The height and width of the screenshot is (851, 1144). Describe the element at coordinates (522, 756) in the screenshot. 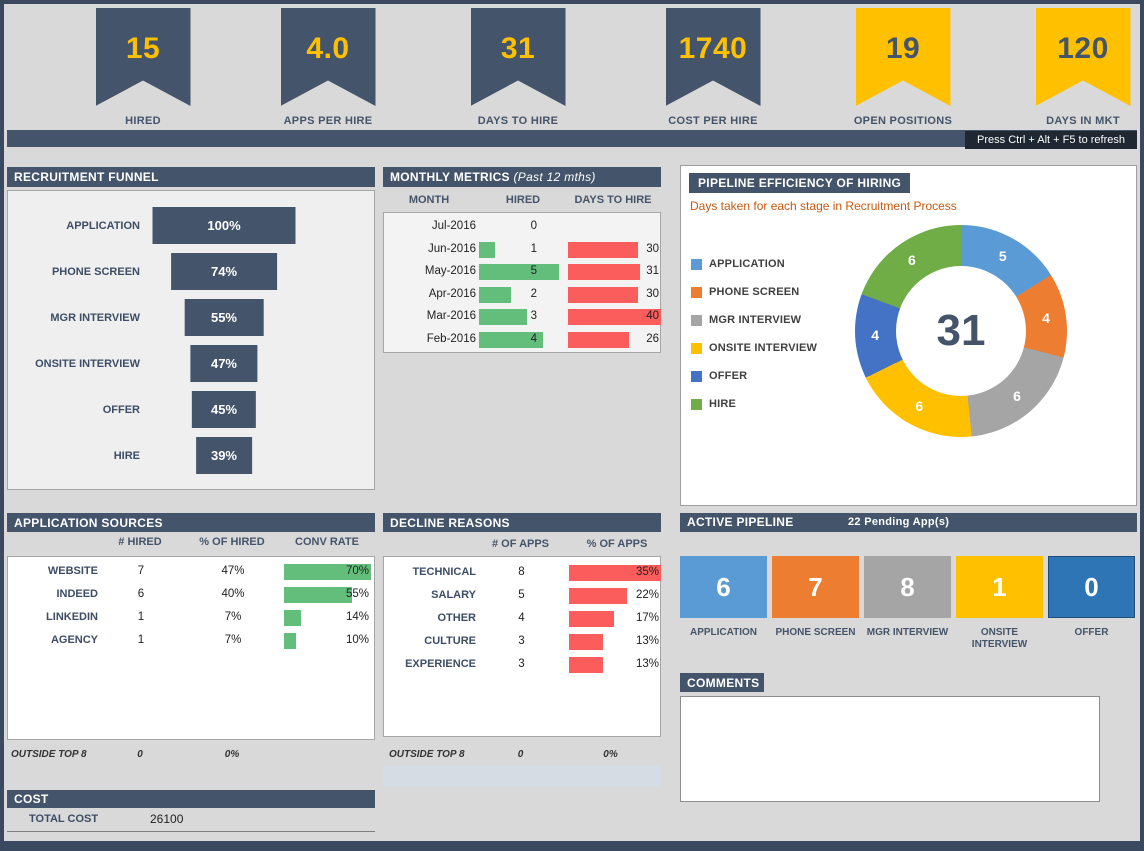

I see `decline-footer: OUTSIDE TOP 8 0 0%` at that location.